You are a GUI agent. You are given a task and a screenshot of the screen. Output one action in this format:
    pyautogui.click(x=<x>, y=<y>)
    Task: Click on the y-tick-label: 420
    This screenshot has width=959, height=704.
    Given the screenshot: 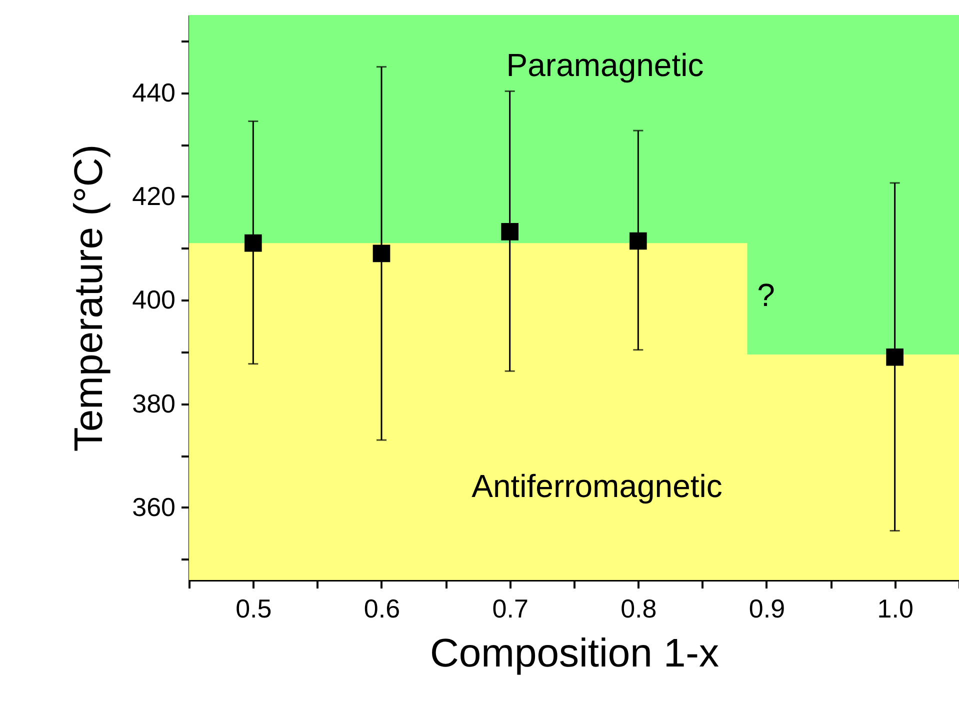 What is the action you would take?
    pyautogui.click(x=154, y=195)
    